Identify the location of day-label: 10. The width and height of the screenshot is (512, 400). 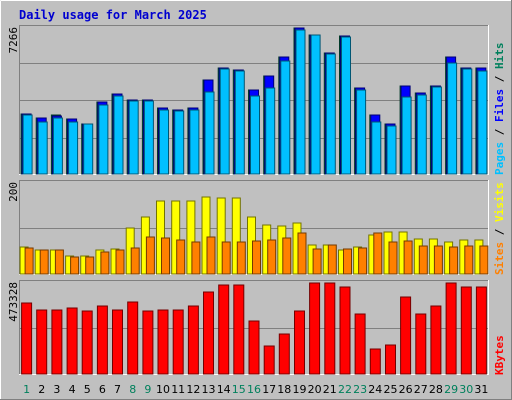
(163, 389).